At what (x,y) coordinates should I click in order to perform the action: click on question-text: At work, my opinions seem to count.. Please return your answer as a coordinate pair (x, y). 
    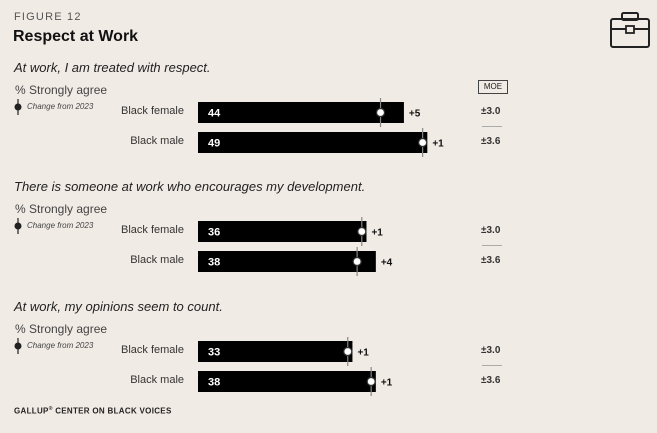
    Looking at the image, I should click on (118, 306).